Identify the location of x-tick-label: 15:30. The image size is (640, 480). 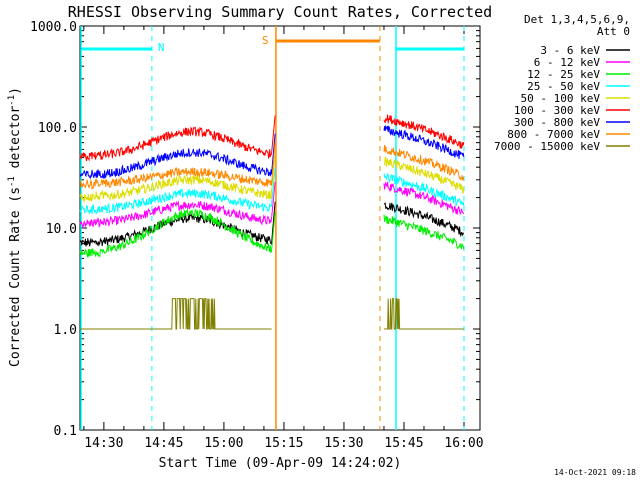
(343, 443).